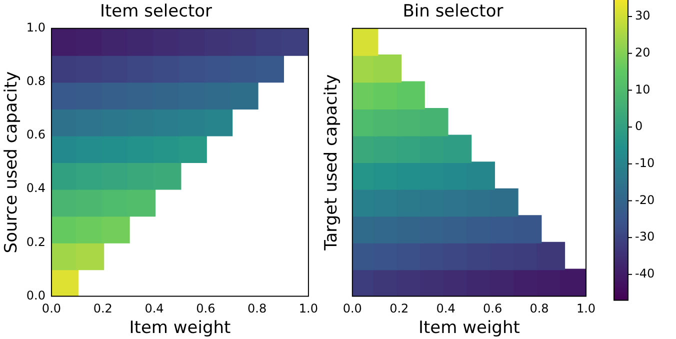 Image resolution: width=676 pixels, height=339 pixels. I want to click on y-tick-label: 1.0, so click(36, 27).